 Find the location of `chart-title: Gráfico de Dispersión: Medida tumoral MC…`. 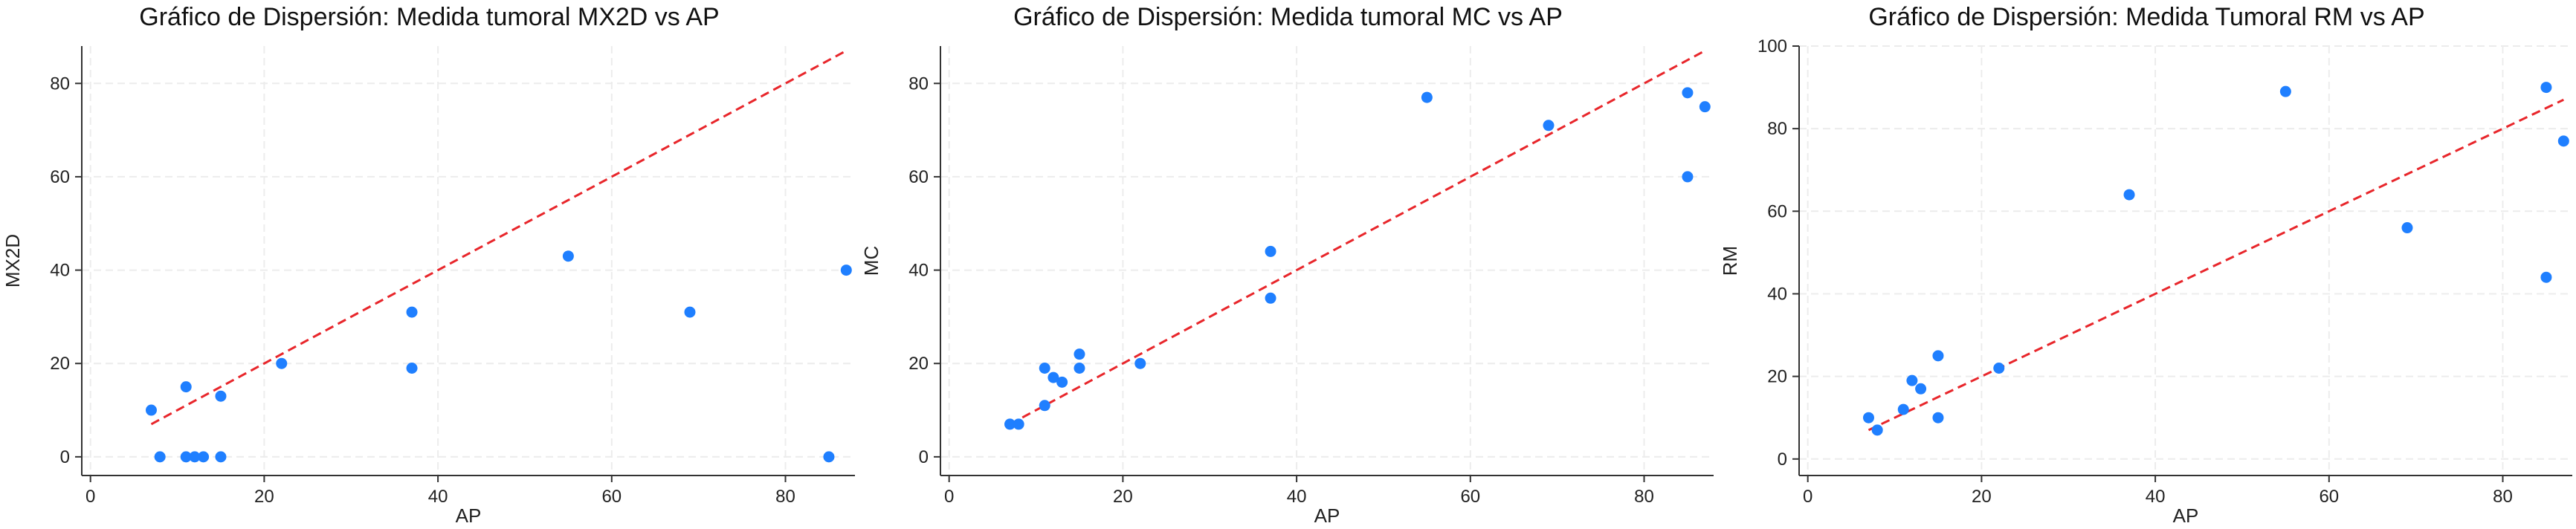

chart-title: Gráfico de Dispersión: Medida tumoral MC… is located at coordinates (1288, 17).